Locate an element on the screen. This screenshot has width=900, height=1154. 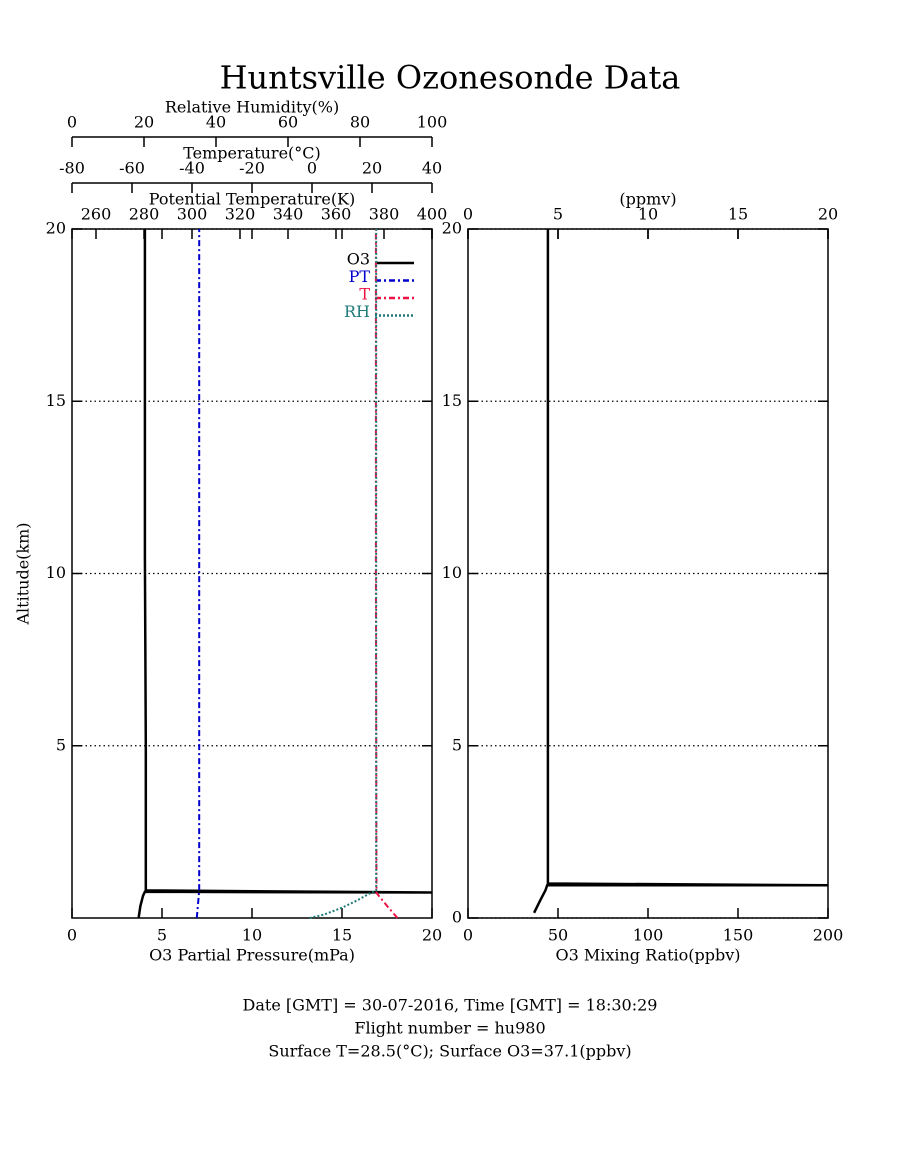
y-tick-label: 0 is located at coordinates (457, 917).